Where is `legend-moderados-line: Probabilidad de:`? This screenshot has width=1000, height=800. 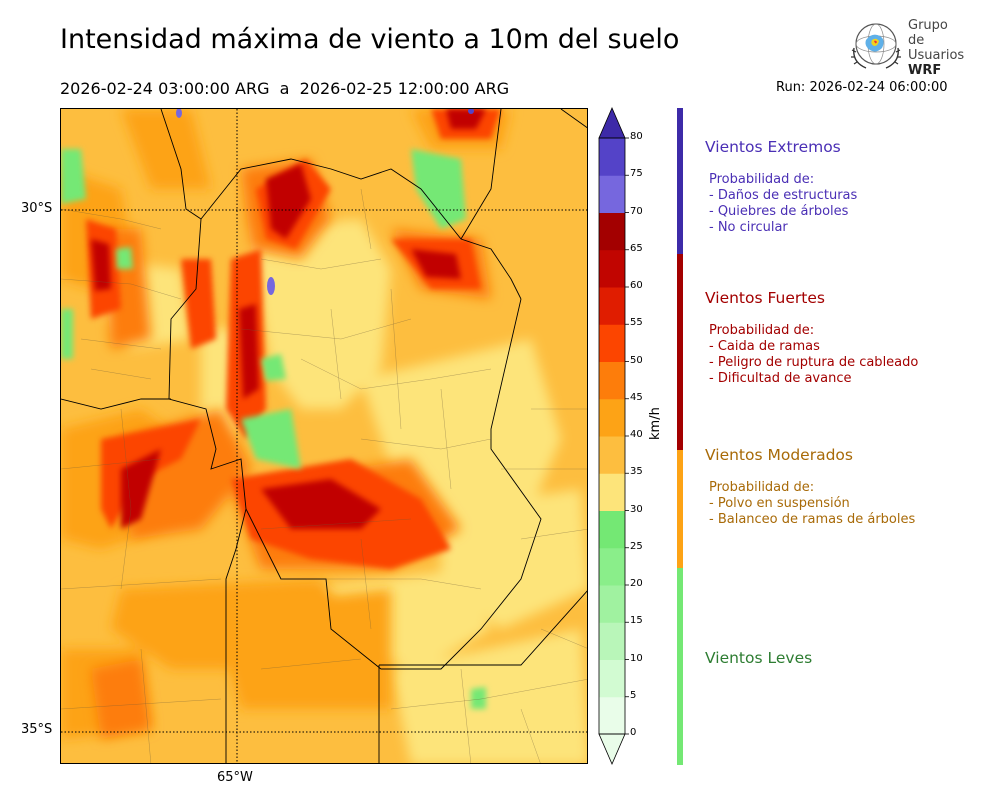
legend-moderados-line: Probabilidad de: is located at coordinates (762, 487).